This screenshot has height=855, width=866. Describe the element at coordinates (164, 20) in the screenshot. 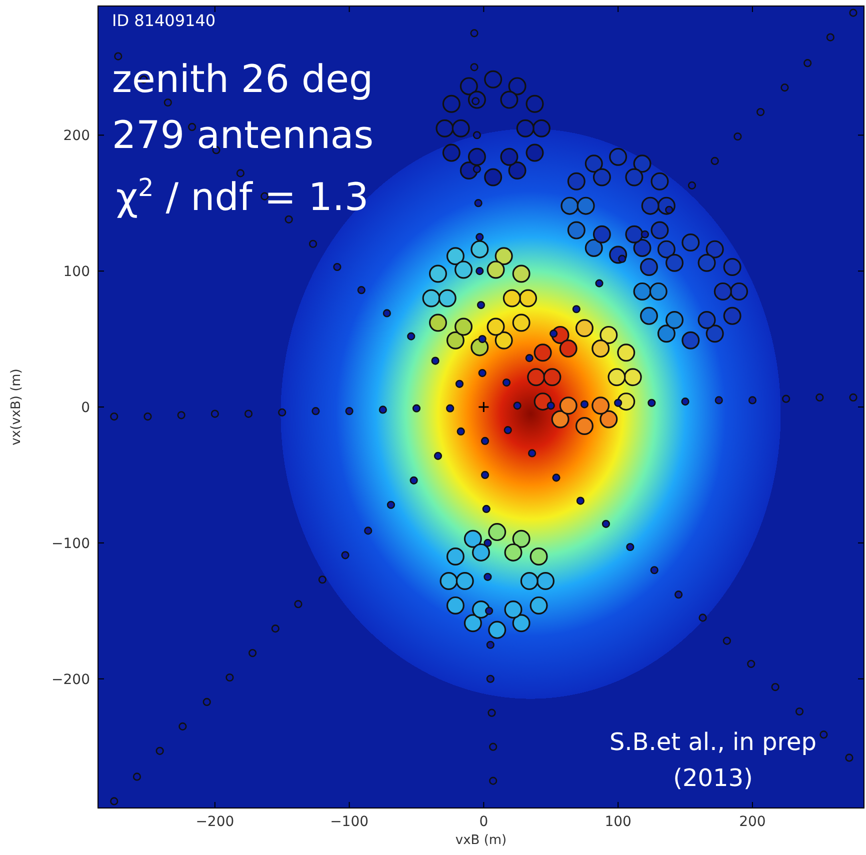

I see `annotation: ID 81409140` at that location.